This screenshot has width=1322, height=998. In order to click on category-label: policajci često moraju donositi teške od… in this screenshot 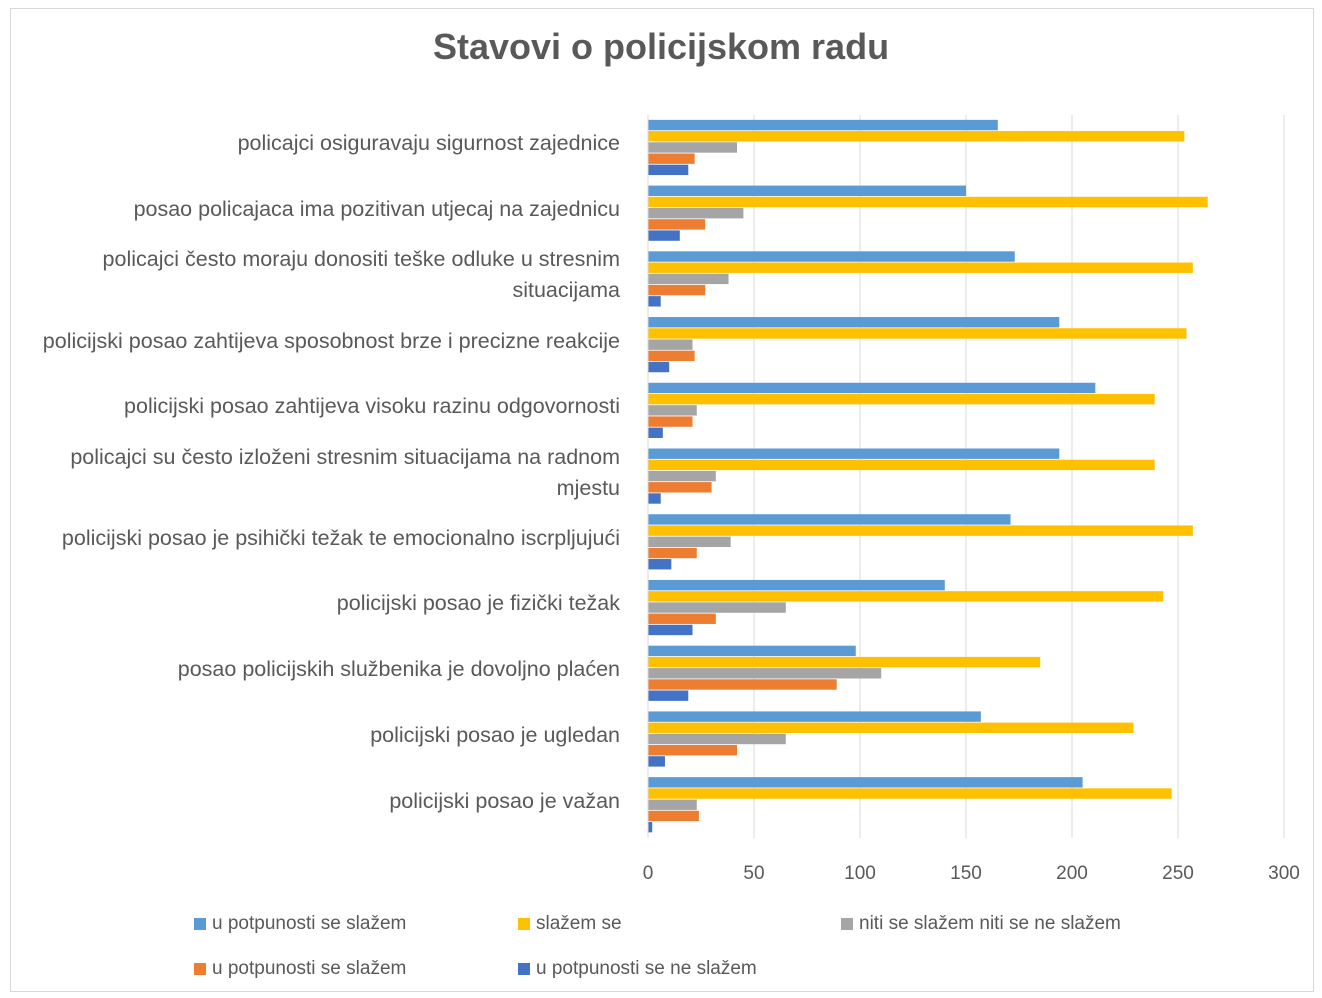, I will do `click(361, 275)`.